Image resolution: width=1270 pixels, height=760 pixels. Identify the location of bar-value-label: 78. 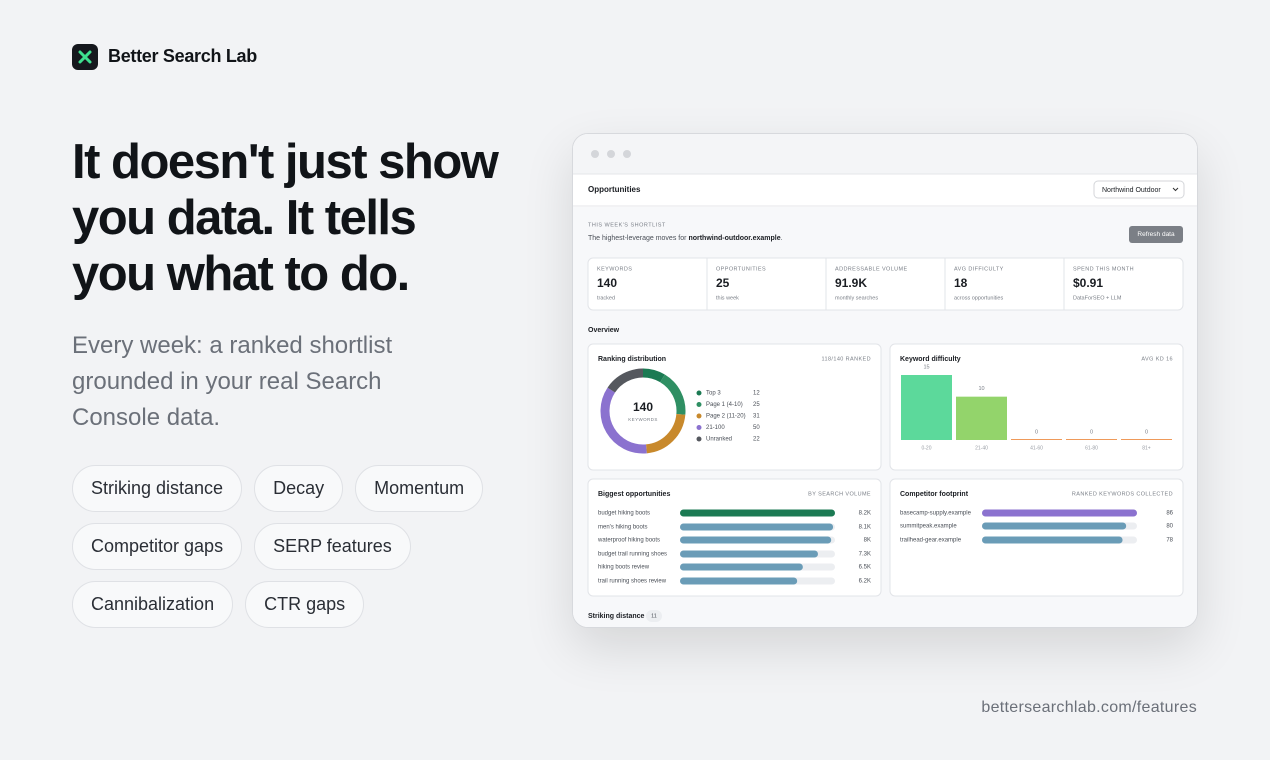
(1169, 541).